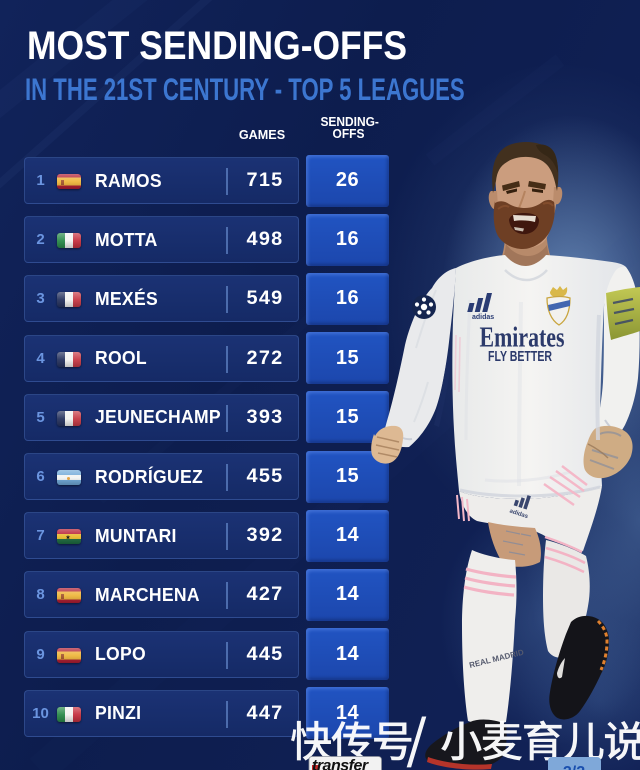 The image size is (640, 770). What do you see at coordinates (574, 767) in the screenshot?
I see `svg-text: 2/2` at bounding box center [574, 767].